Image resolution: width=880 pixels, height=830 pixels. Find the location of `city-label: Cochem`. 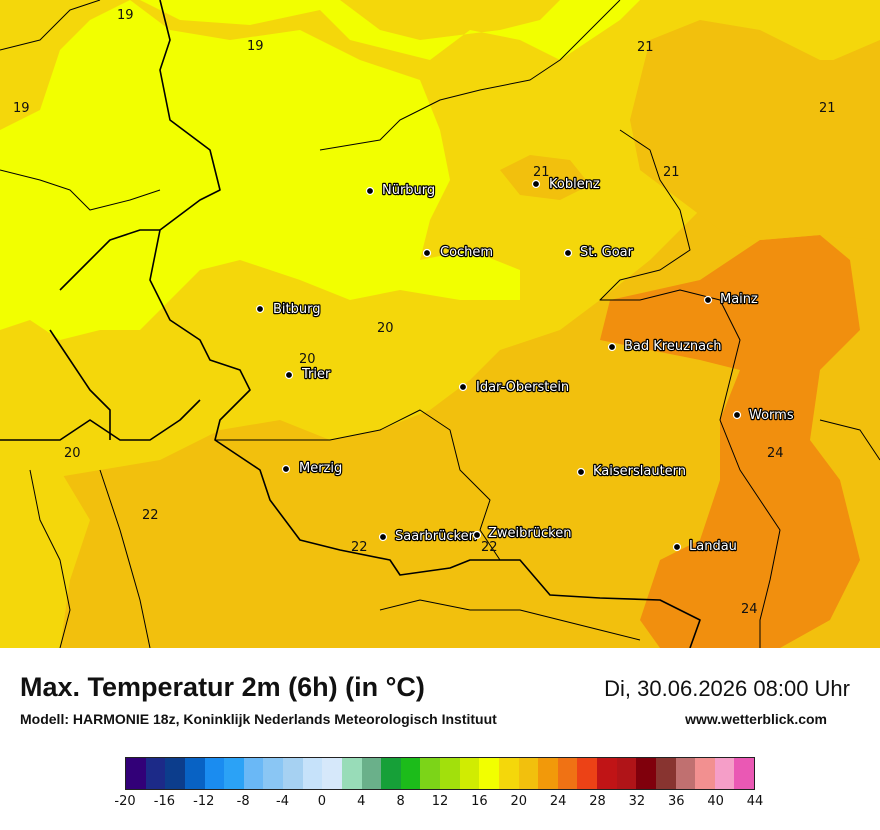

city-label: Cochem is located at coordinates (466, 252).